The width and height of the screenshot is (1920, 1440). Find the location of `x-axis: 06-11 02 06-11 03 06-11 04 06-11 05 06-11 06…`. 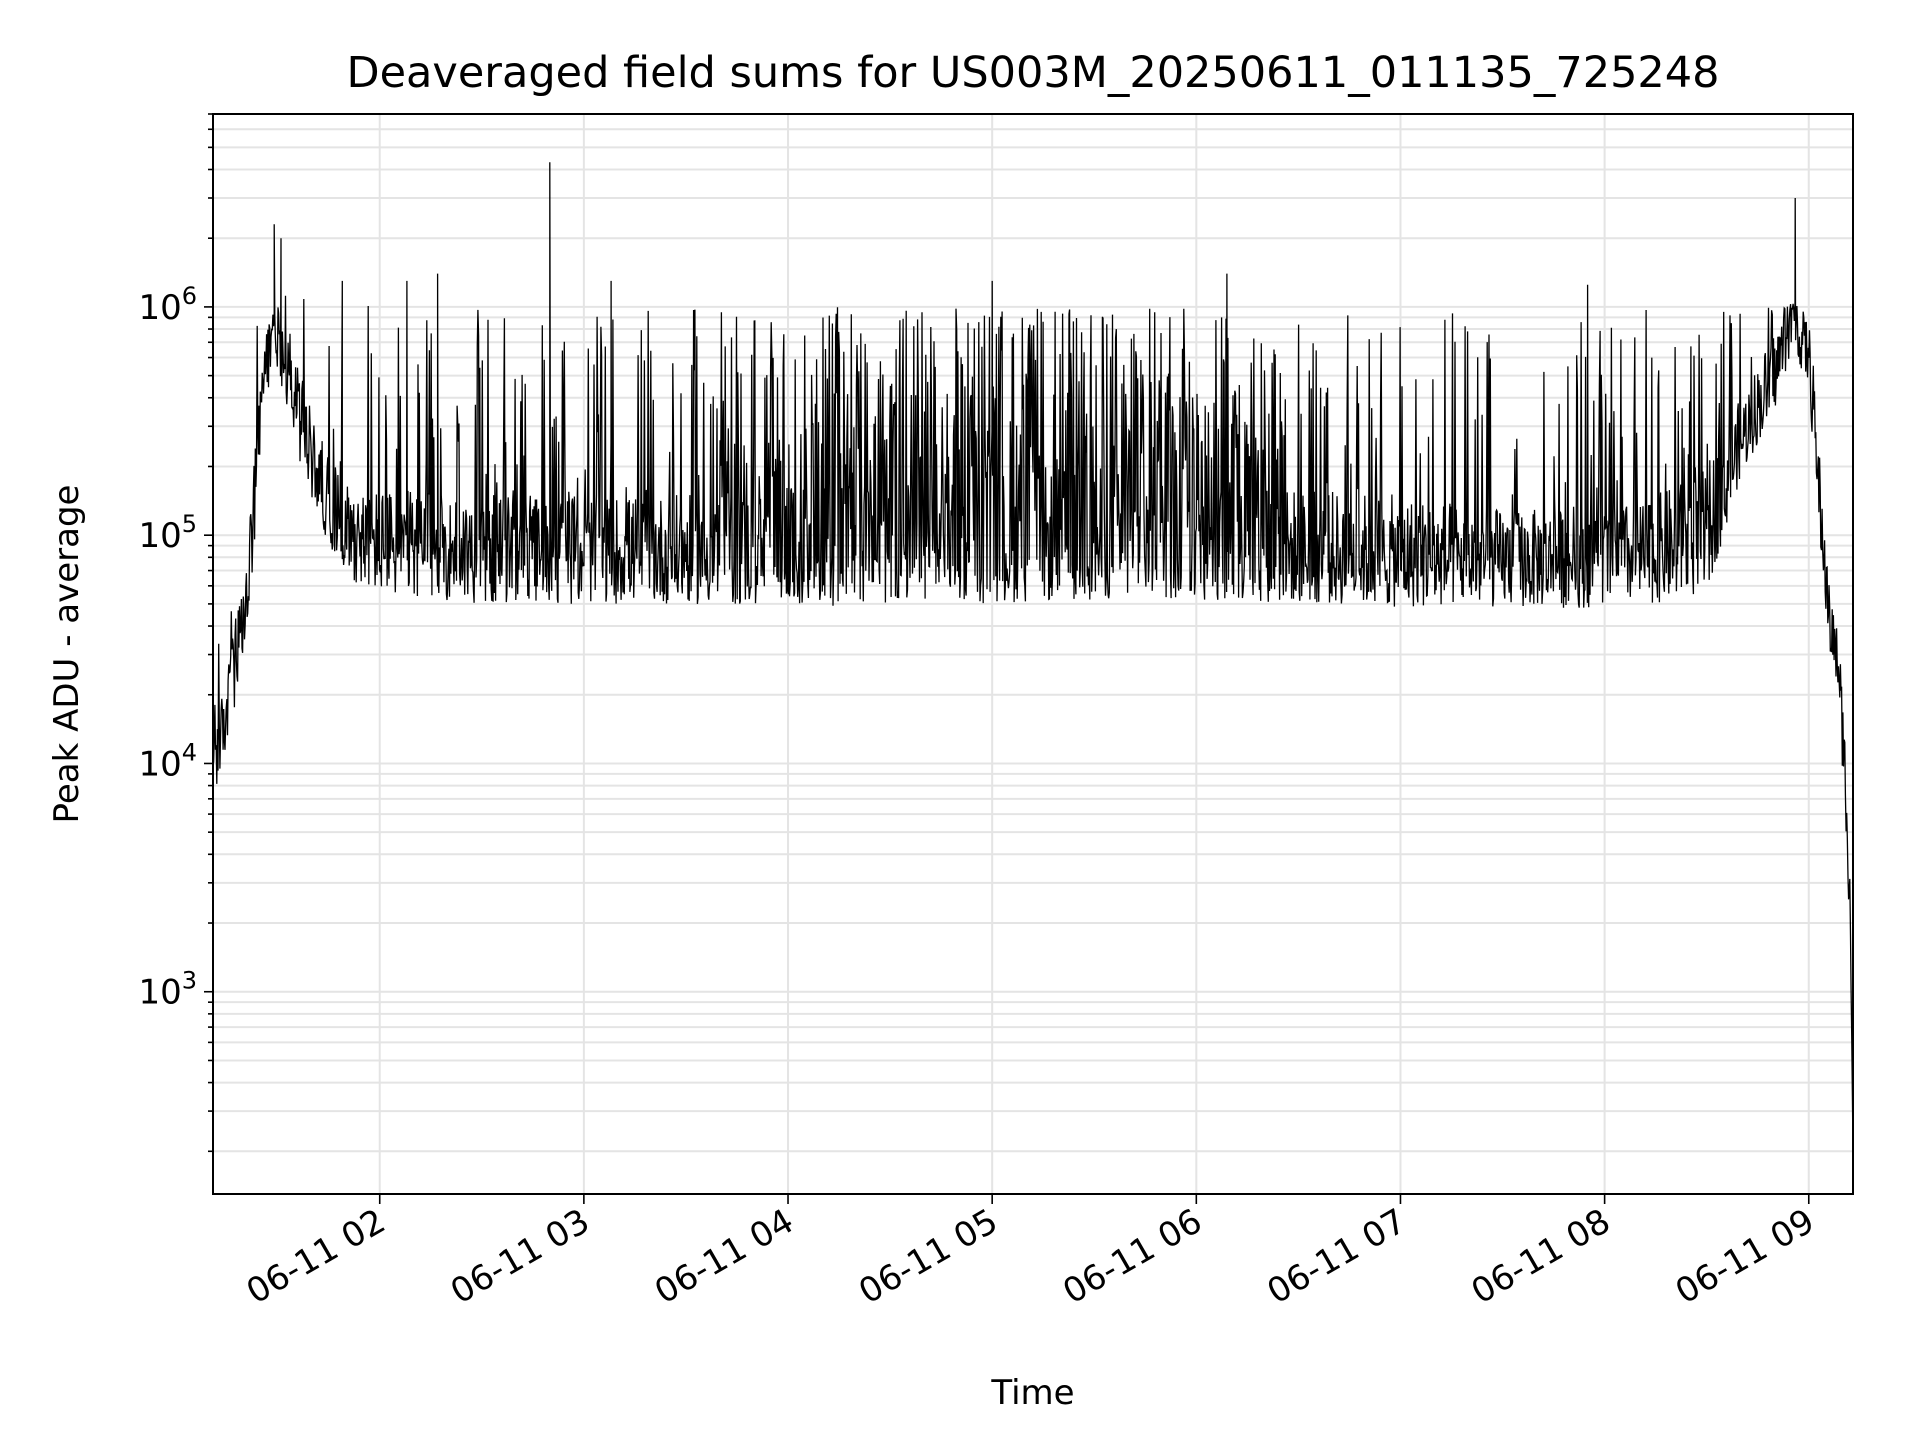

x-axis: 06-11 02 06-11 03 06-11 04 06-11 05 06-11 06… is located at coordinates (1030, 1253).